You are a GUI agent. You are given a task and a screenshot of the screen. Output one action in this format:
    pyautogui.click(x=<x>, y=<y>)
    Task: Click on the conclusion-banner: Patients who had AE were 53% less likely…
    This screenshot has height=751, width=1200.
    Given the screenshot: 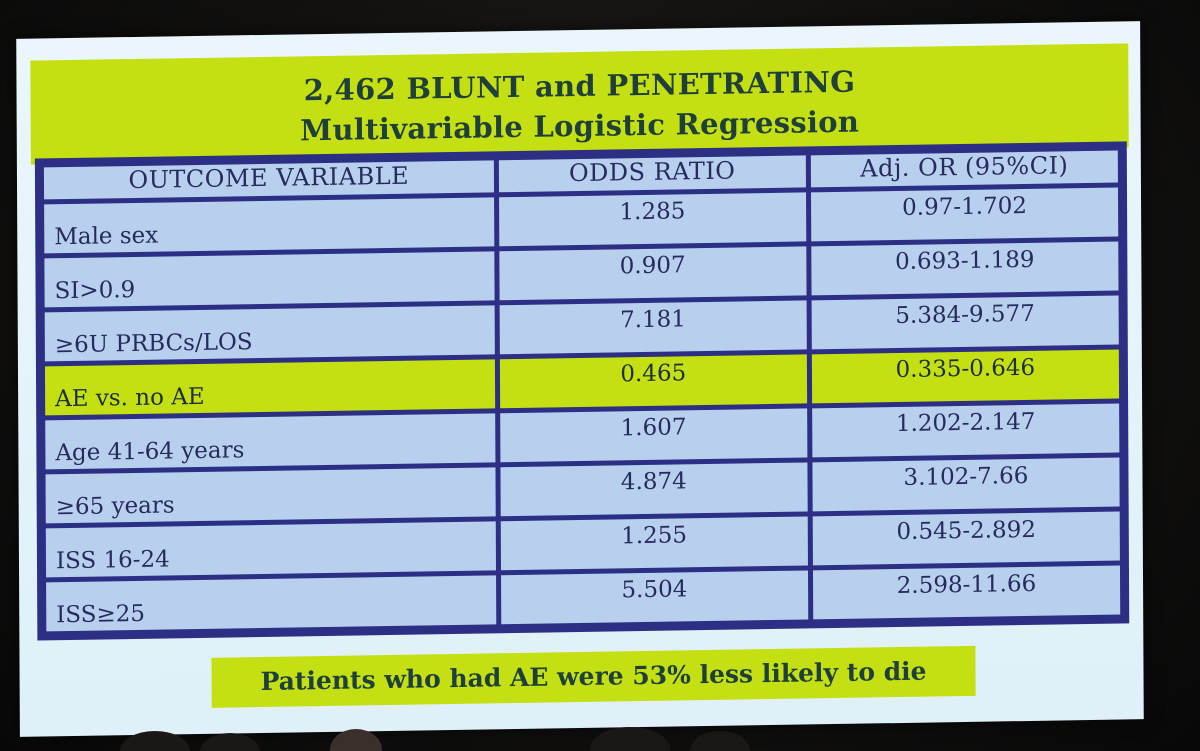 What is the action you would take?
    pyautogui.click(x=593, y=676)
    